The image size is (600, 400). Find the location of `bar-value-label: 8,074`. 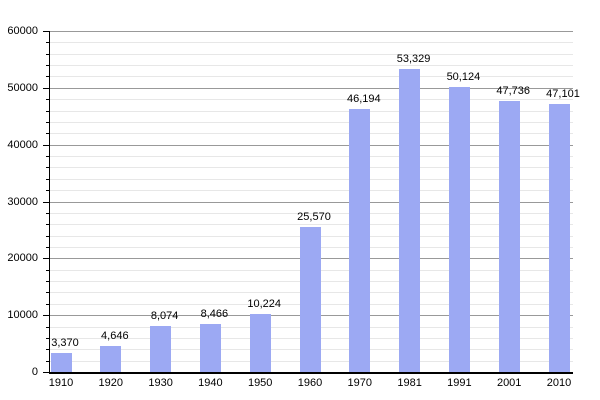

bar-value-label: 8,074 is located at coordinates (164, 316).